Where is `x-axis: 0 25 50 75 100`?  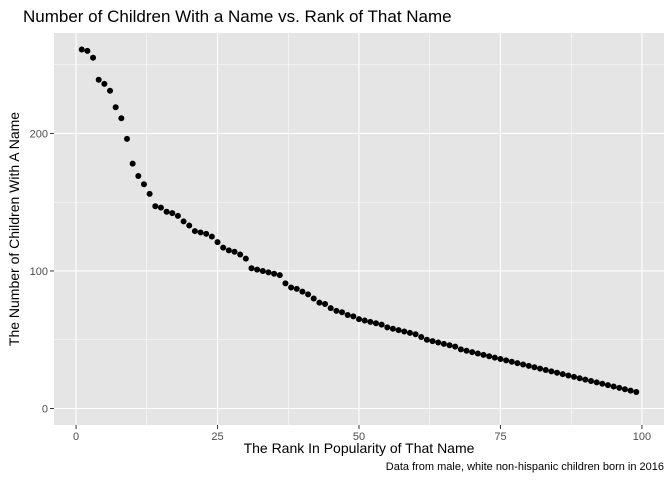 x-axis: 0 25 50 75 100 is located at coordinates (362, 434).